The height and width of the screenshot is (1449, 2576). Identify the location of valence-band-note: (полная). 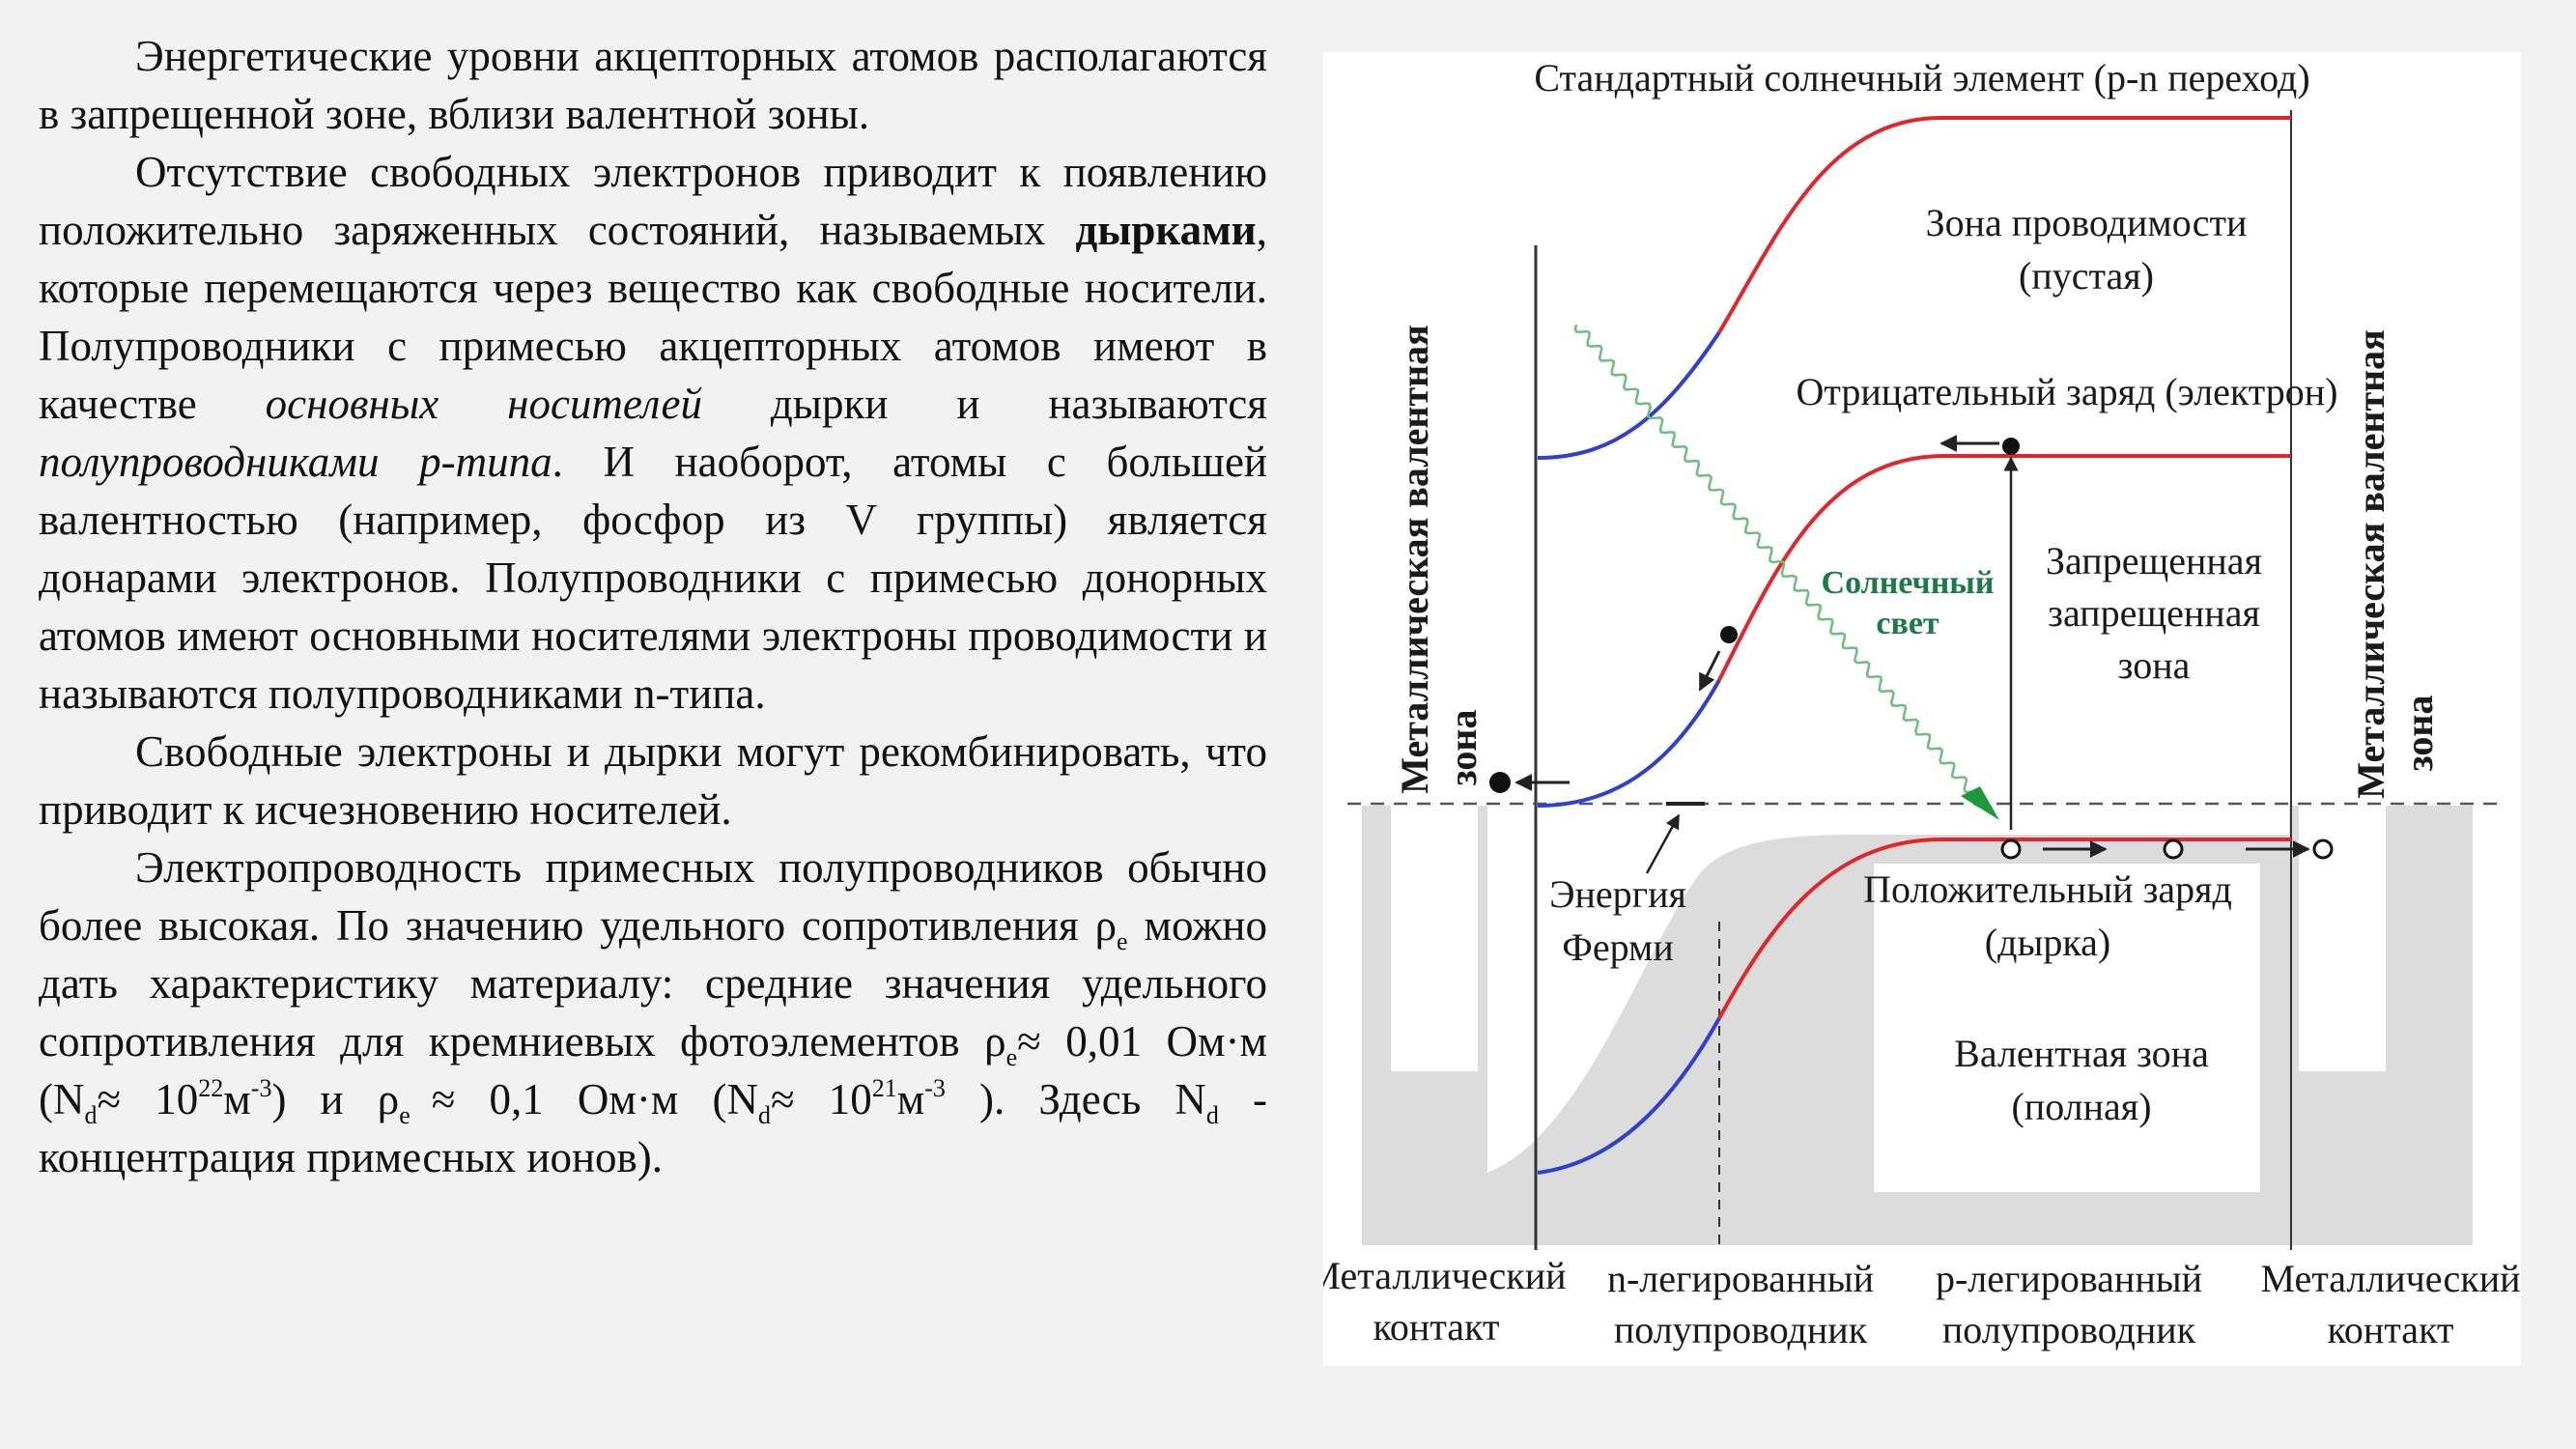
(2081, 1106).